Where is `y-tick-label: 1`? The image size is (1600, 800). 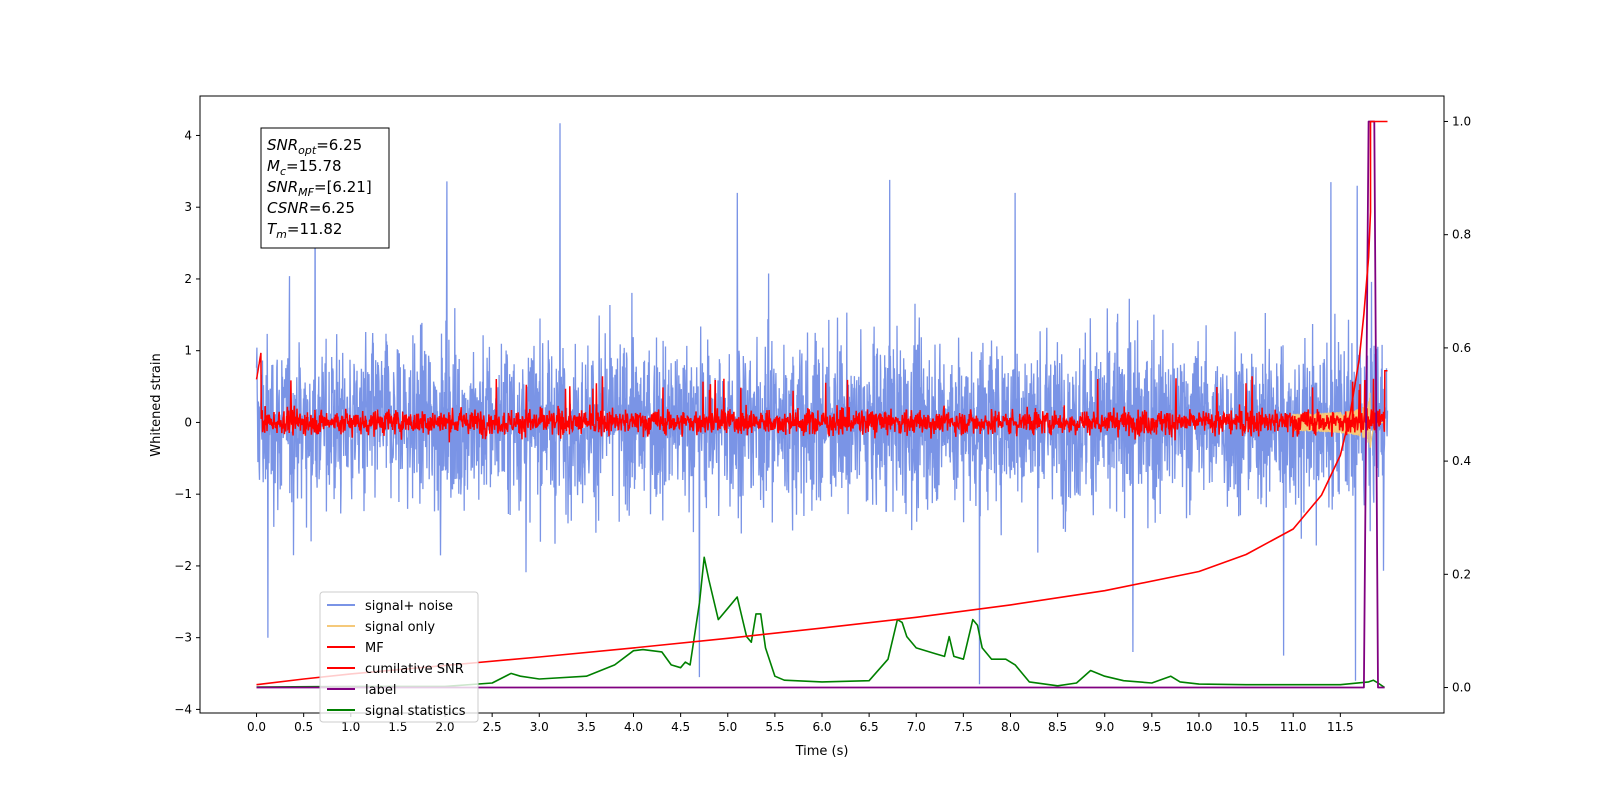
y-tick-label: 1 is located at coordinates (188, 351).